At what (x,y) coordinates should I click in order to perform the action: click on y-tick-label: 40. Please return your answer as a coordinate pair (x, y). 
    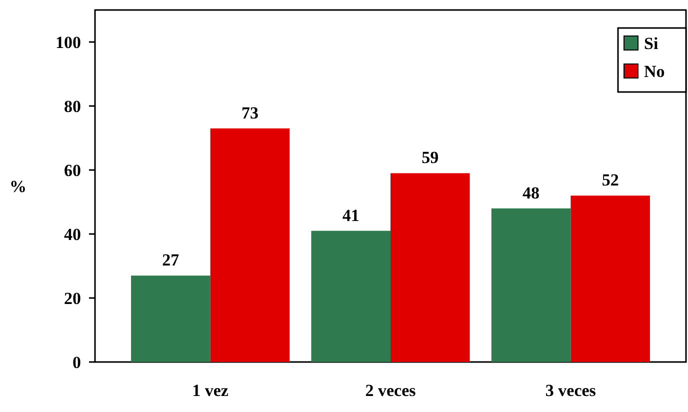
    Looking at the image, I should click on (72, 234).